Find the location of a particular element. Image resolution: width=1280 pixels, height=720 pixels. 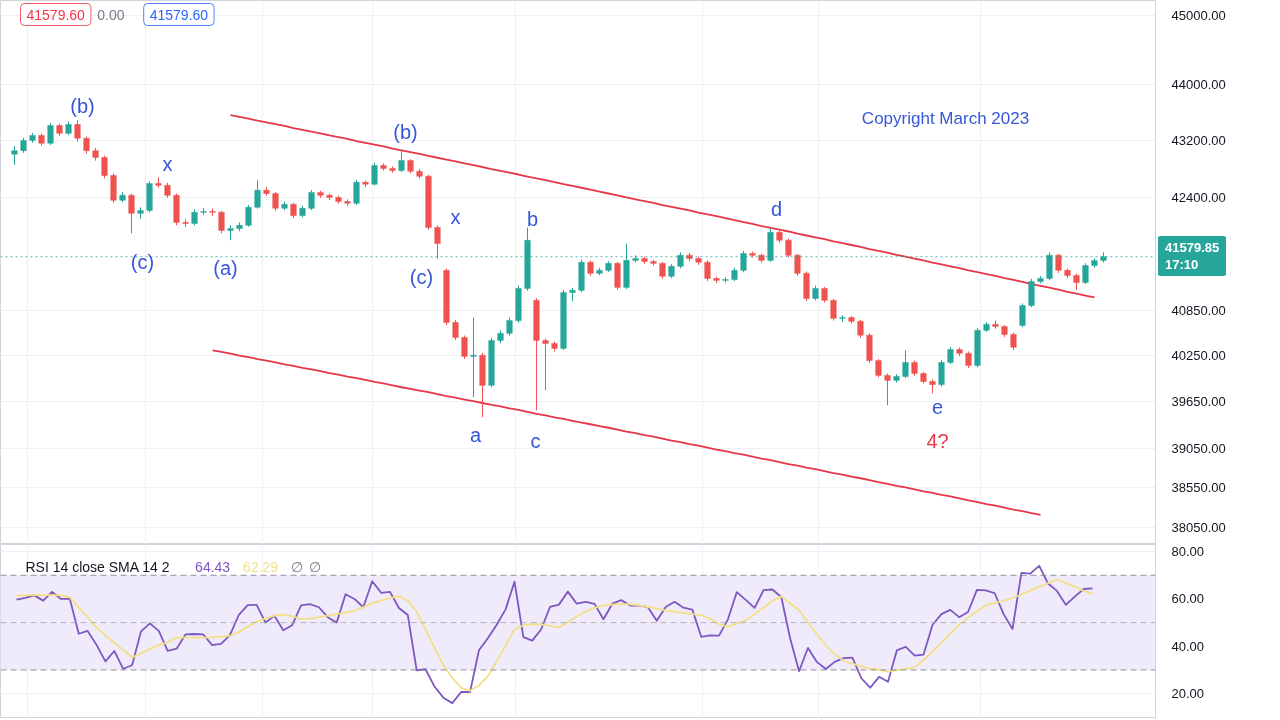

y-tick-label: 38550.00 is located at coordinates (1198, 488).